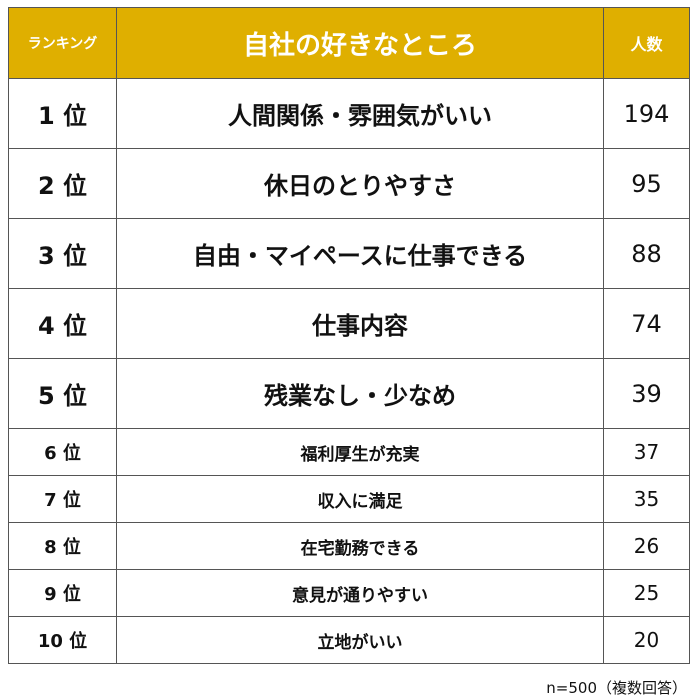  Describe the element at coordinates (360, 253) in the screenshot. I see `item-cell: 自由・マイペースに仕事できる` at that location.